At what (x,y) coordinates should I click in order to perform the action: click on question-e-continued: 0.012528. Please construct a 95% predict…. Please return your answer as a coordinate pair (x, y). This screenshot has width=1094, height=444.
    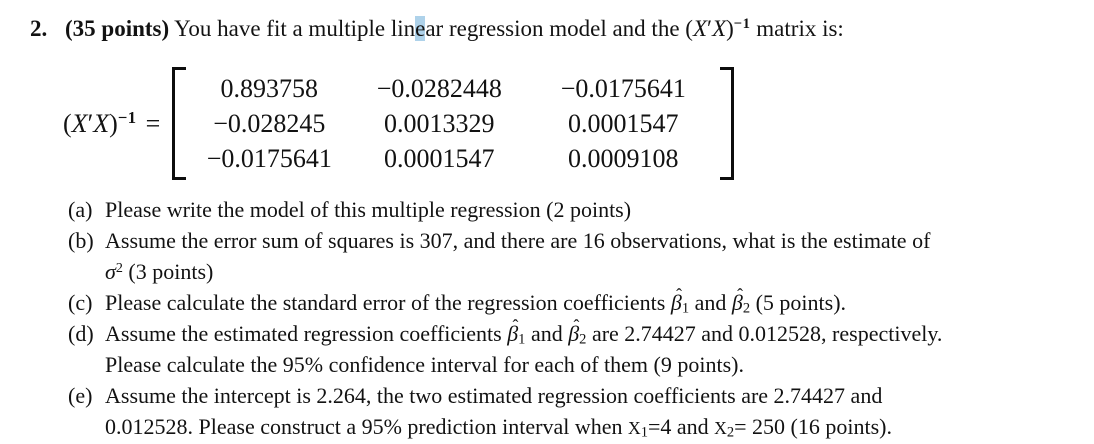
    Looking at the image, I should click on (589, 427).